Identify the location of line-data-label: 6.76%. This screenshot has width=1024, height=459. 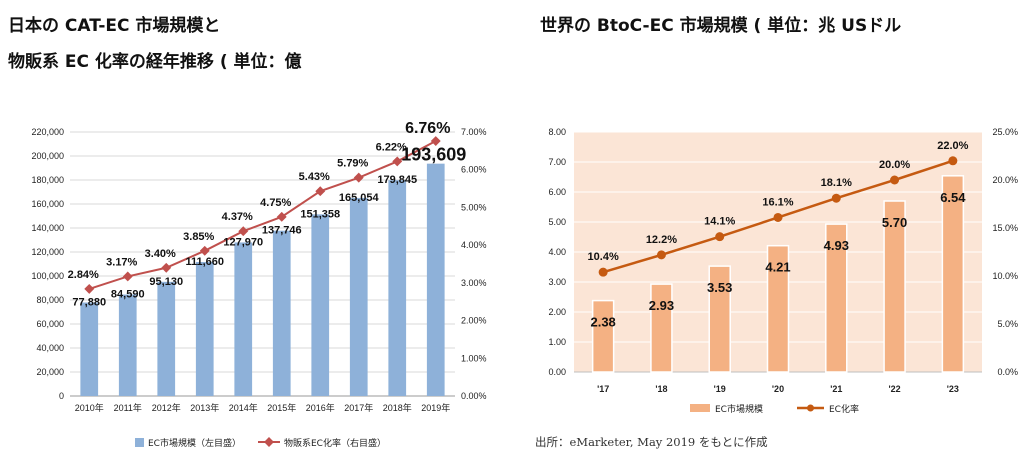
(427, 128).